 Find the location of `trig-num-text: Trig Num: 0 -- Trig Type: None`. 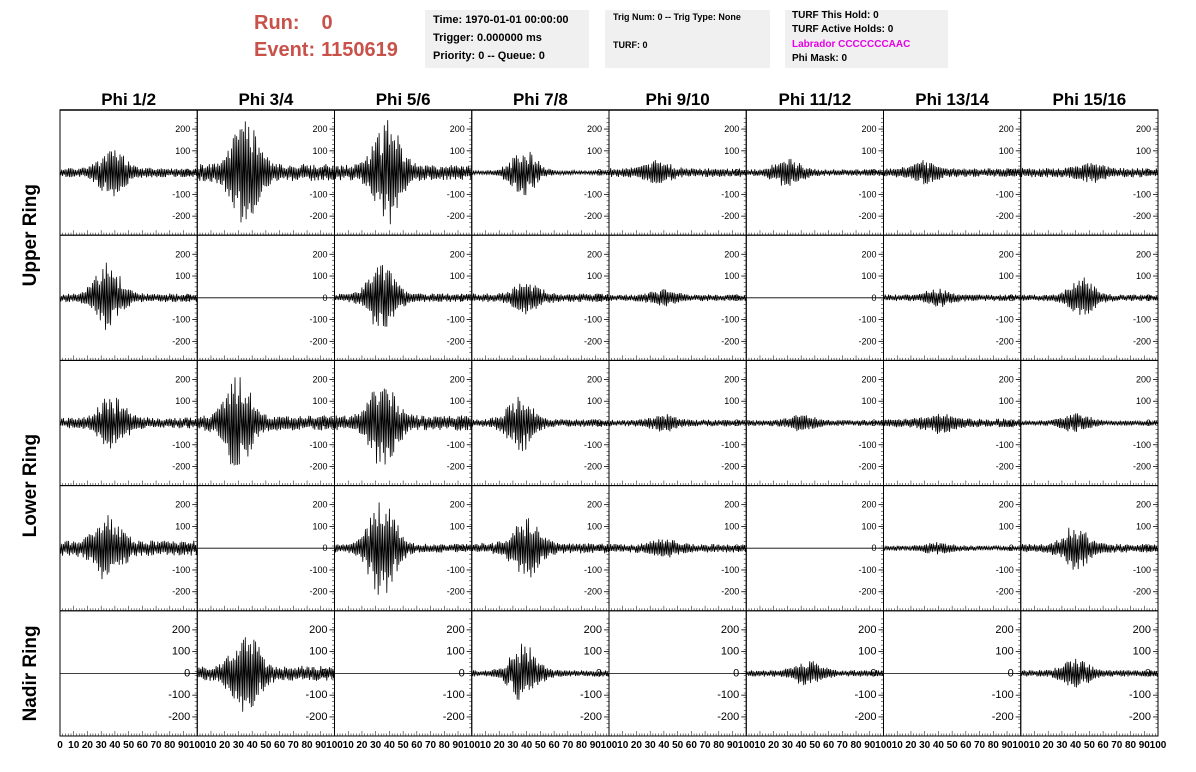

trig-num-text: Trig Num: 0 -- Trig Type: None is located at coordinates (677, 17).